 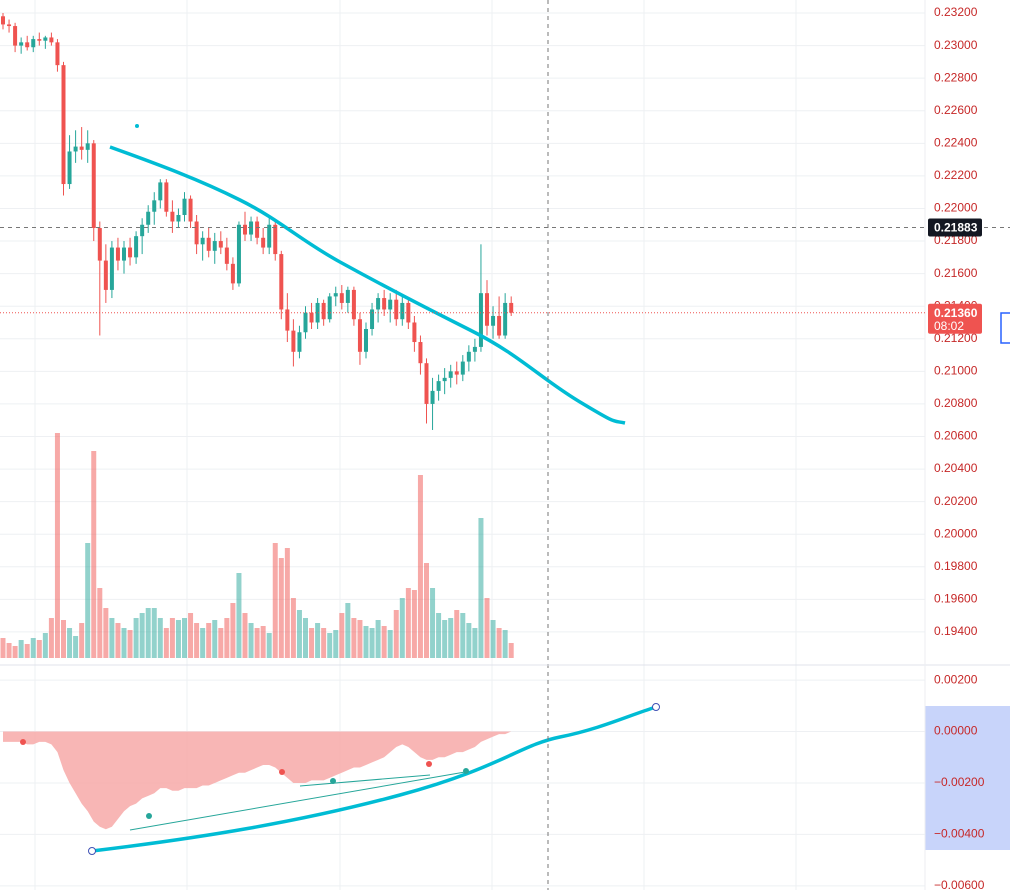 What do you see at coordinates (956, 468) in the screenshot?
I see `y-tick-label: 0.20400` at bounding box center [956, 468].